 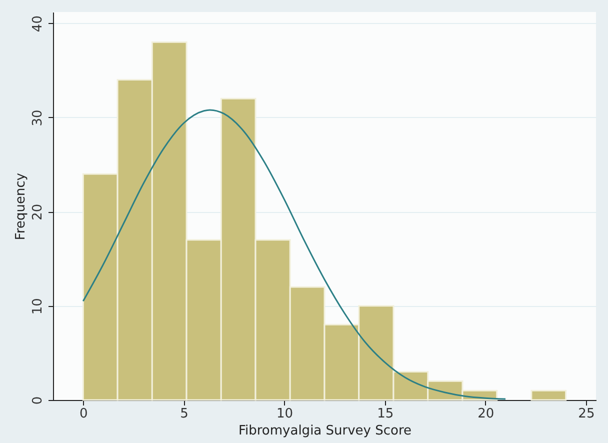 What do you see at coordinates (38, 118) in the screenshot?
I see `y-tick-label: 30` at bounding box center [38, 118].